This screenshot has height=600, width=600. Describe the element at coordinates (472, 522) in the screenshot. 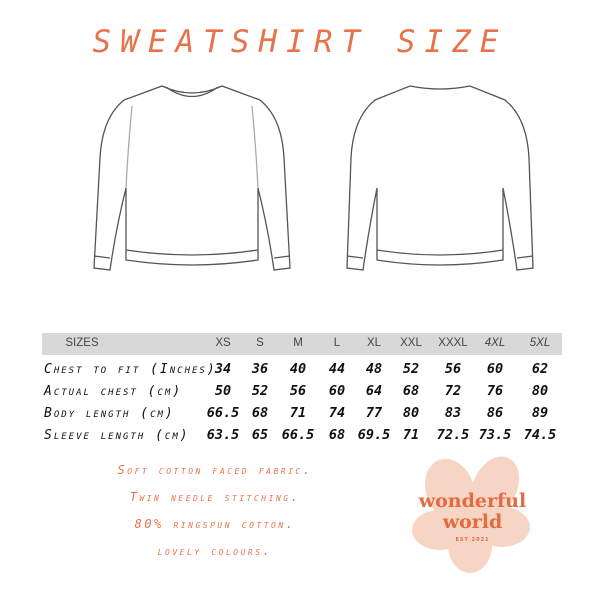

I see `logo-world: world` at that location.